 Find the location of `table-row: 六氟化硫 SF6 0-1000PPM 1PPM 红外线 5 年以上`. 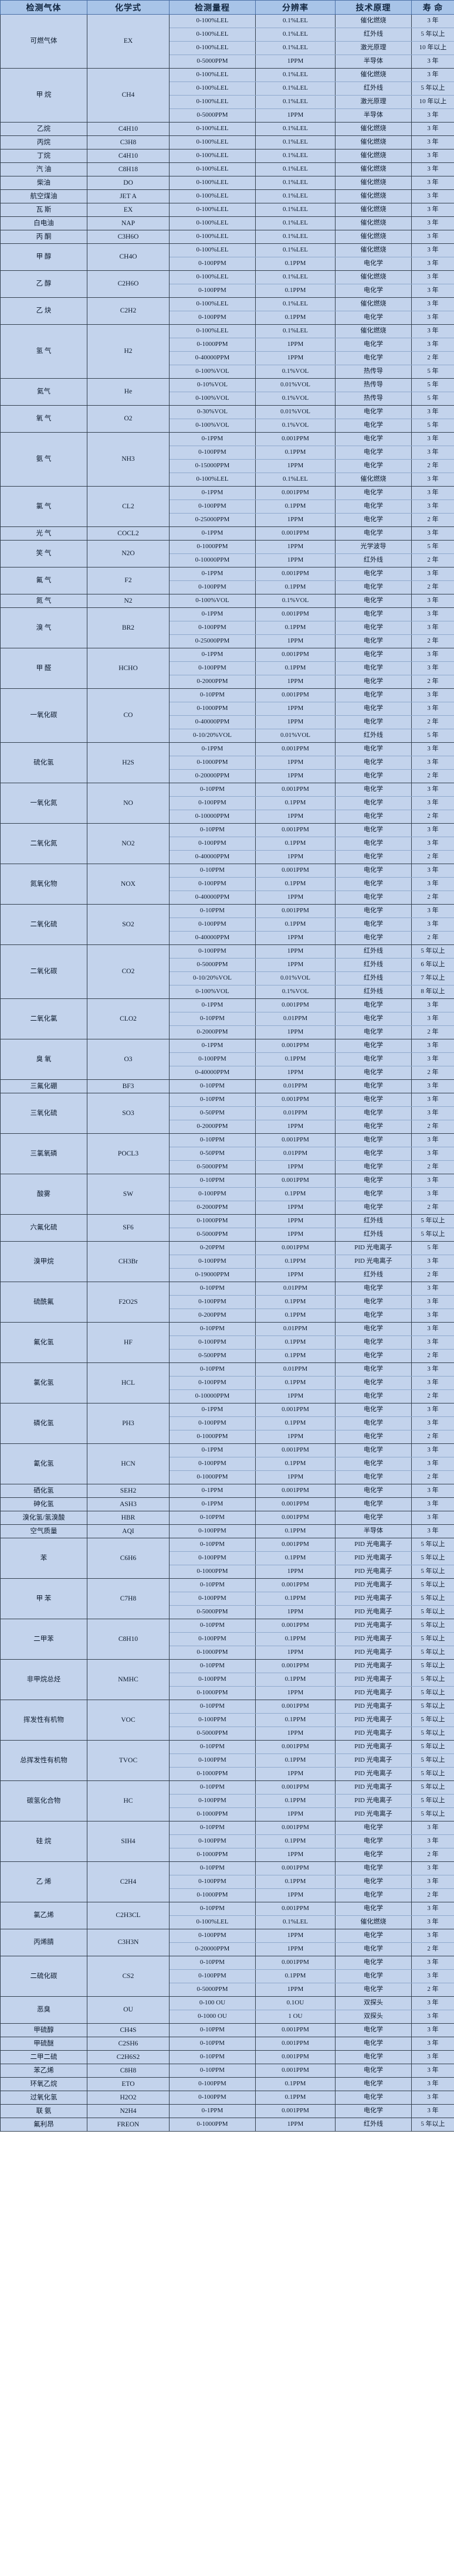

table-row: 六氟化硫 SF6 0-1000PPM 1PPM 红外线 5 年以上 is located at coordinates (227, 1228).